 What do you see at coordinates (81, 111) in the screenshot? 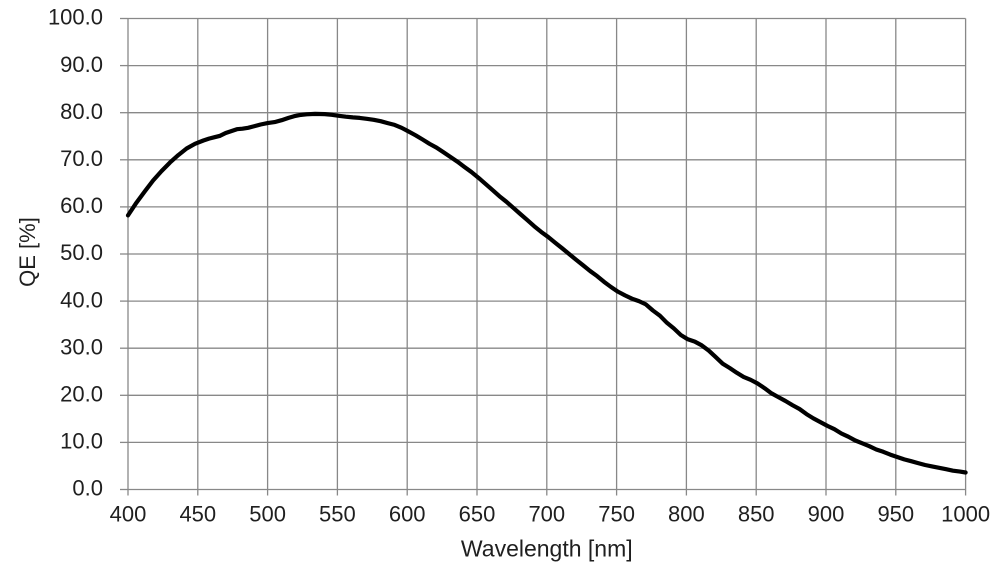
I see `svg-text: 80.0` at bounding box center [81, 111].